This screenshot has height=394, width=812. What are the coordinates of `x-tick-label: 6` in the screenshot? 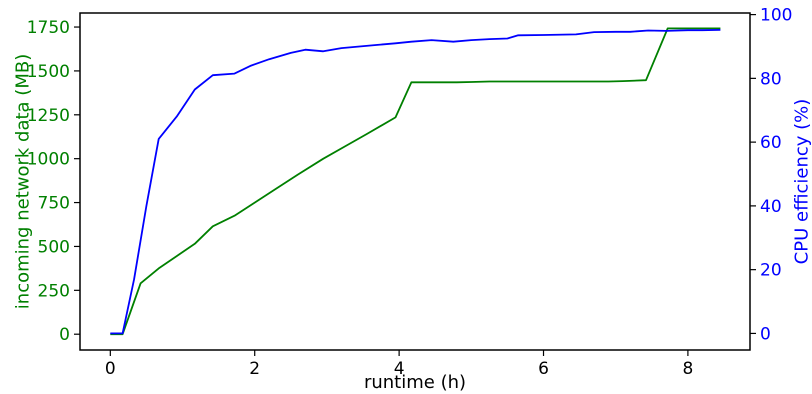 It's located at (543, 369).